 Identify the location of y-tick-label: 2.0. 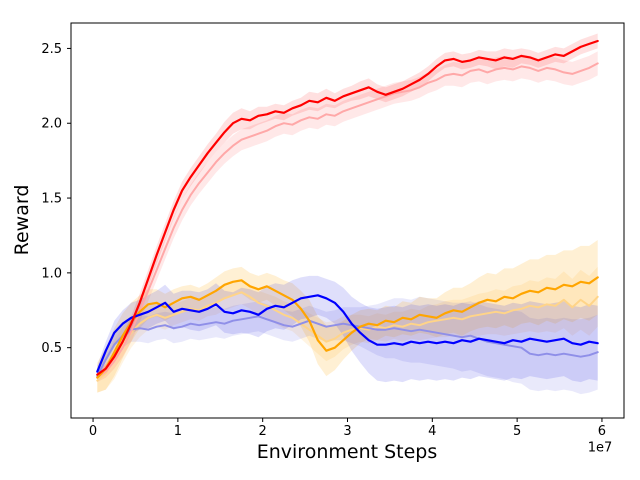
(51, 124).